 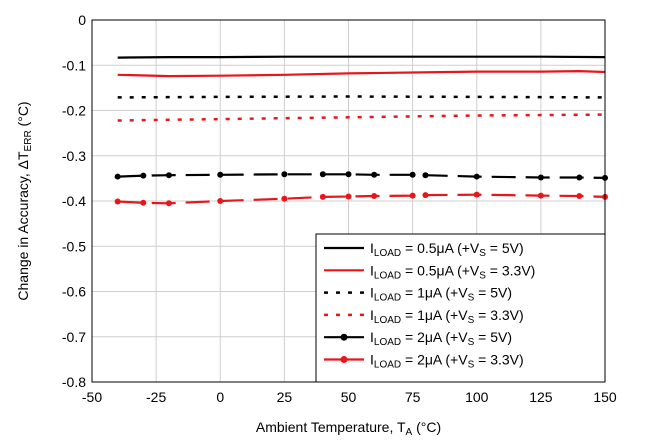 What do you see at coordinates (74, 292) in the screenshot?
I see `y-tick-label: -0.6` at bounding box center [74, 292].